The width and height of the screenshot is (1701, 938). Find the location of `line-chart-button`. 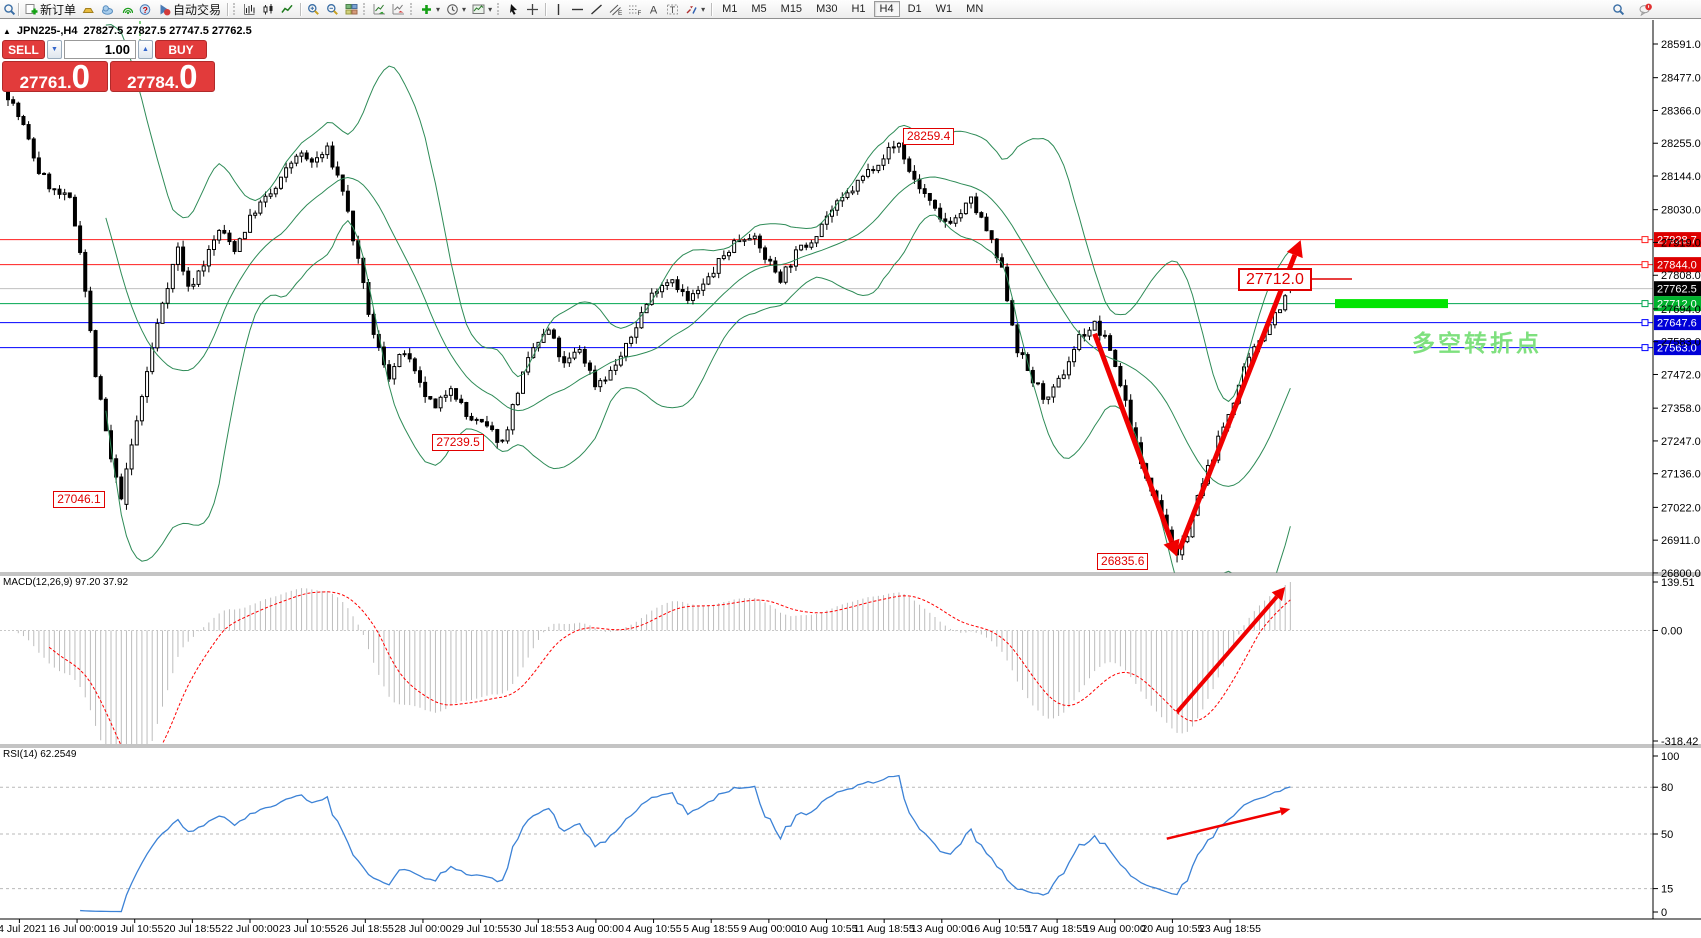

line-chart-button is located at coordinates (287, 9).